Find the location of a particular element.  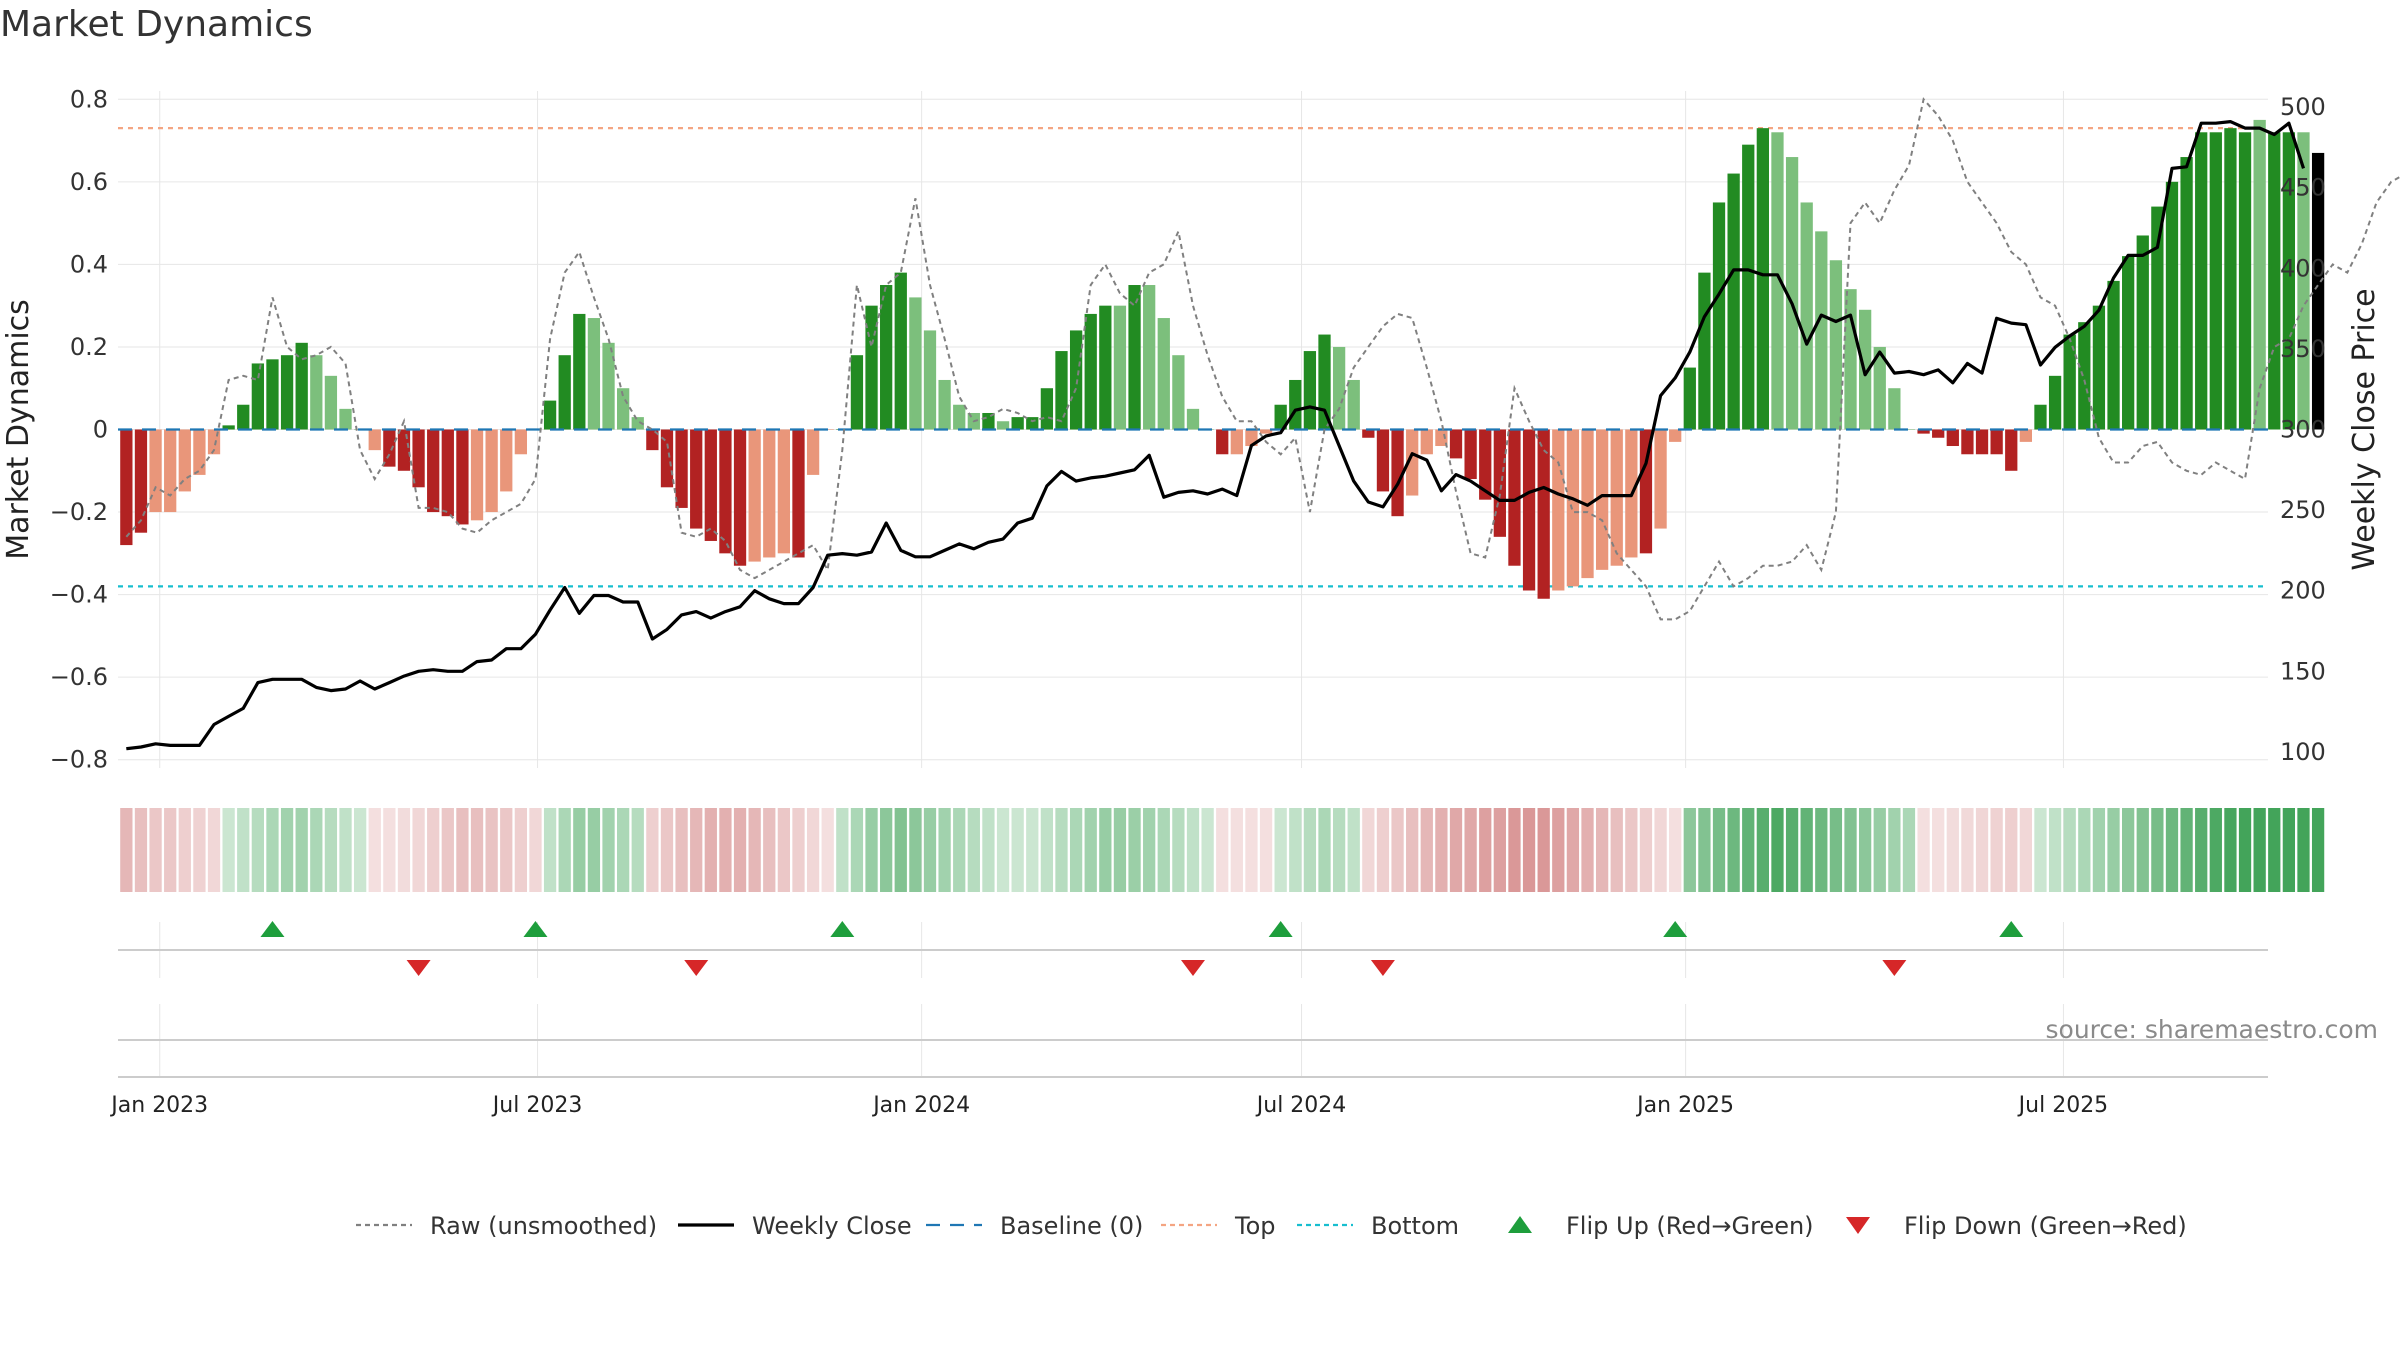

x-tick-label: Jul 2023 is located at coordinates (537, 1105).